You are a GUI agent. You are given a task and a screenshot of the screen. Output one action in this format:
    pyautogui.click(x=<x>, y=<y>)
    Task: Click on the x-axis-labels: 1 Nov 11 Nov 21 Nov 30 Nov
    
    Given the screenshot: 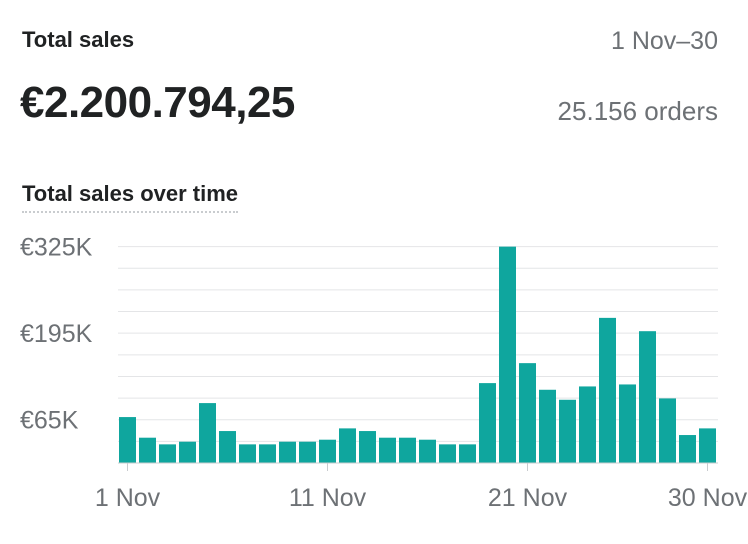 What is the action you would take?
    pyautogui.click(x=421, y=487)
    